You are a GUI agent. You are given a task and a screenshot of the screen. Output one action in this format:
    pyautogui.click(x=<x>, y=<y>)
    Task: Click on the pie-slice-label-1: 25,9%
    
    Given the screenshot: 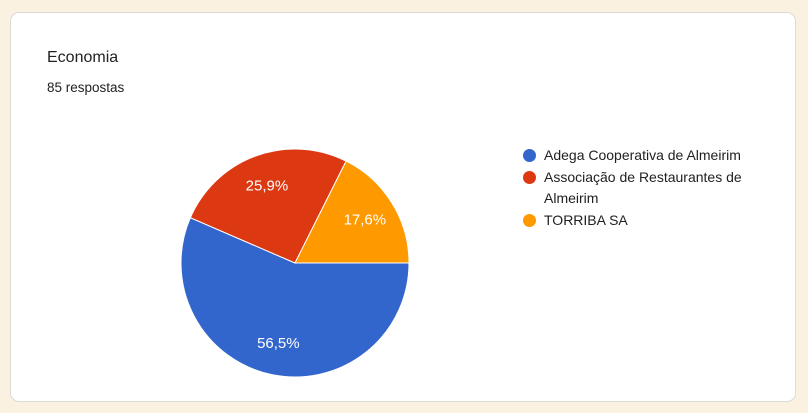 What is the action you would take?
    pyautogui.click(x=267, y=185)
    